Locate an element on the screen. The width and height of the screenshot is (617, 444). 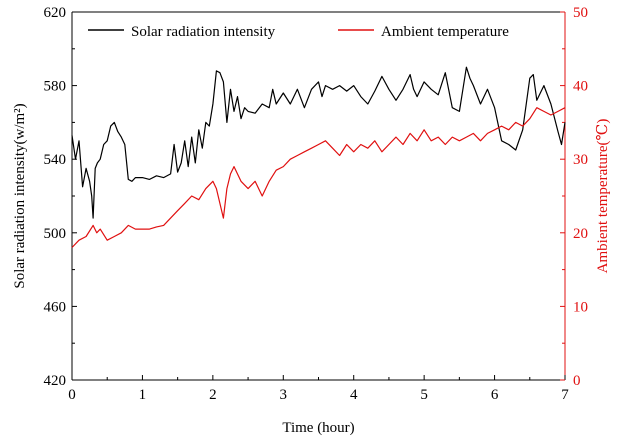
right-y-tick-label: 0 is located at coordinates (577, 381).